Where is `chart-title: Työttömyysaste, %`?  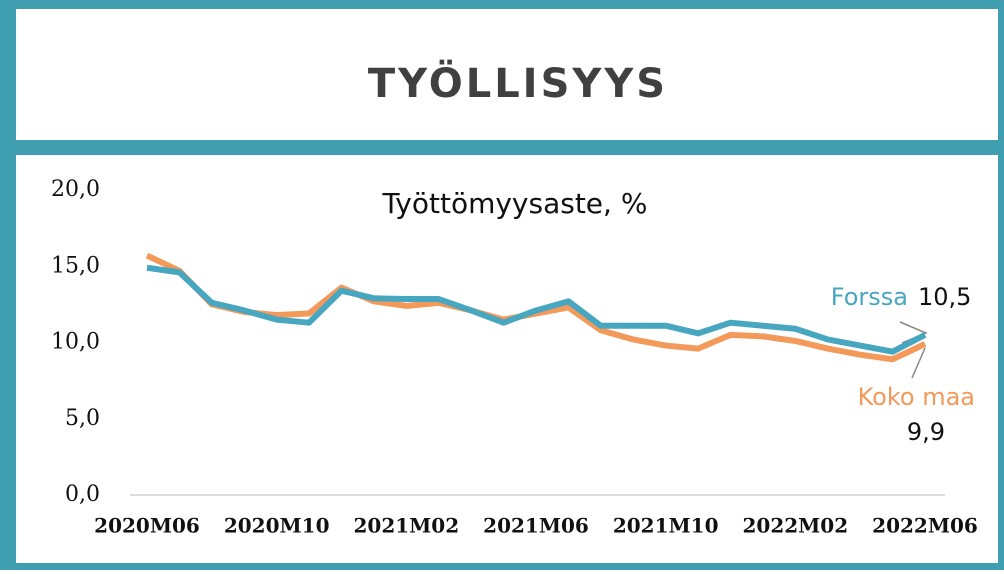 chart-title: Työttömyysaste, % is located at coordinates (515, 203).